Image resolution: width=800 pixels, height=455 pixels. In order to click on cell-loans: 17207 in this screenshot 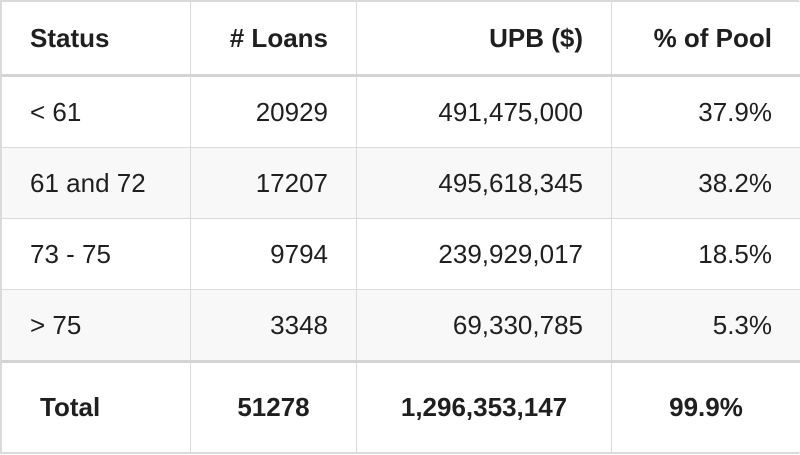, I will do `click(273, 183)`.